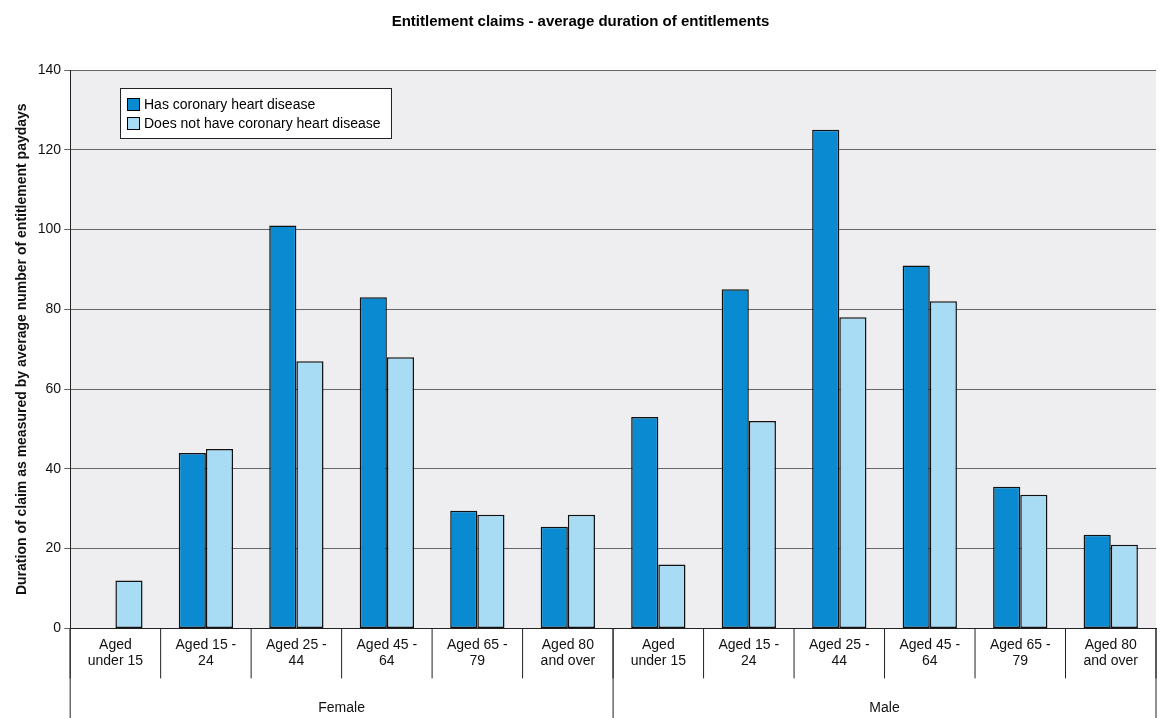  I want to click on y-tick-label: 80, so click(53, 308).